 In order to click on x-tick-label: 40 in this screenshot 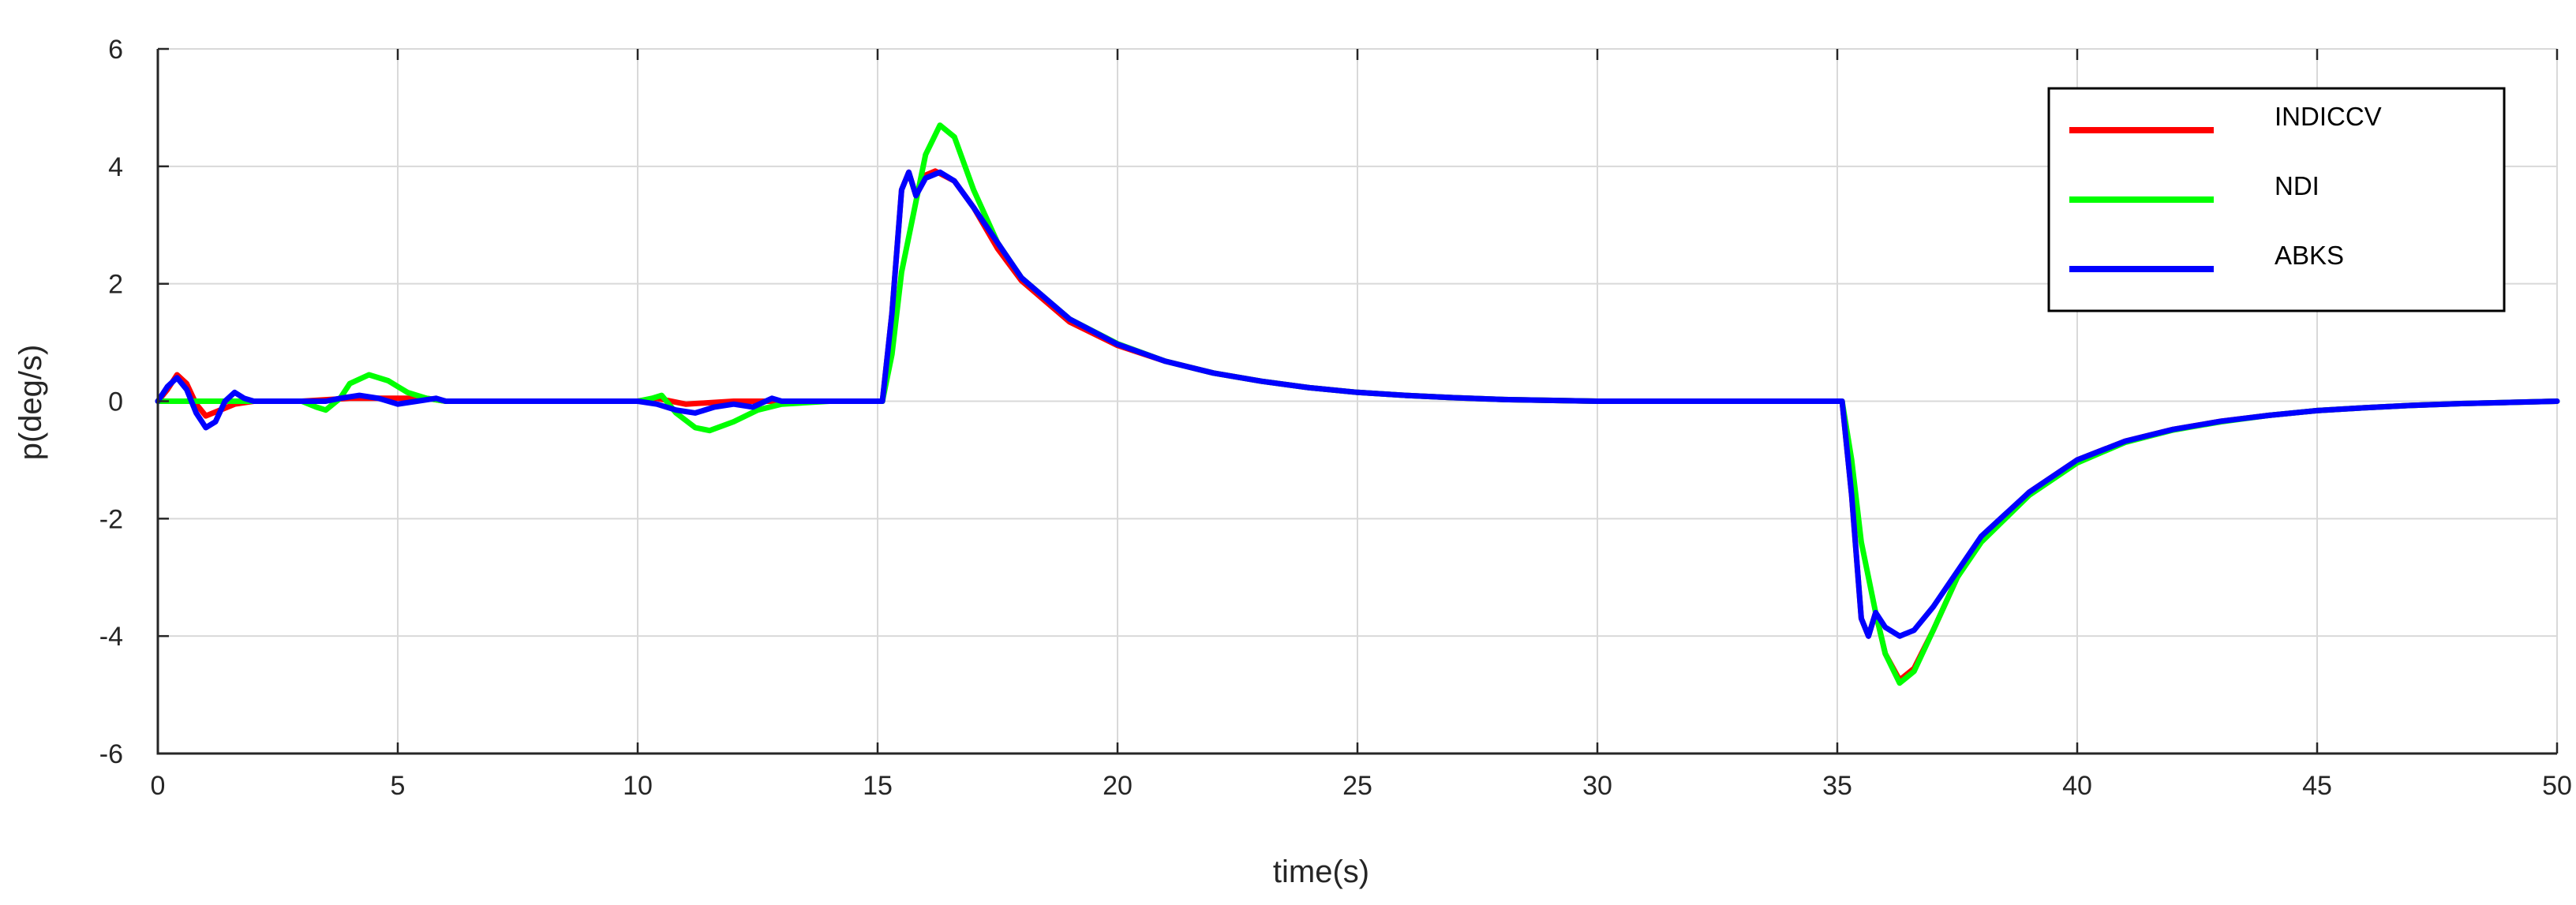, I will do `click(2077, 786)`.